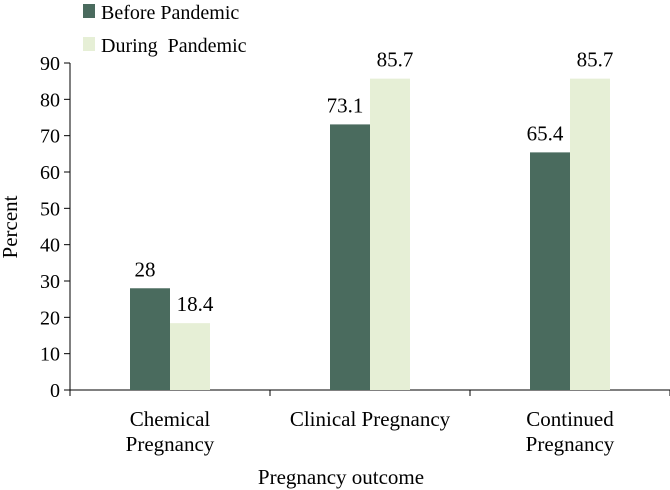  What do you see at coordinates (145, 269) in the screenshot?
I see `data-label: 28` at bounding box center [145, 269].